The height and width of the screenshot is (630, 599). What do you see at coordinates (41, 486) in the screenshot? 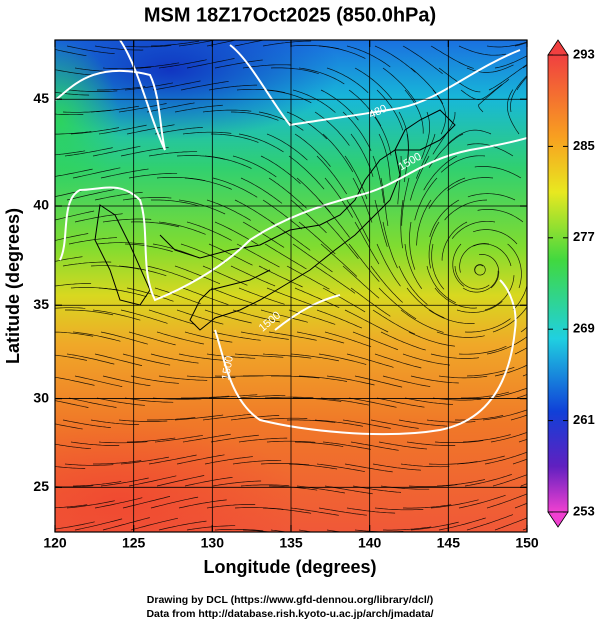
I see `y-tick-label: 25` at bounding box center [41, 486].